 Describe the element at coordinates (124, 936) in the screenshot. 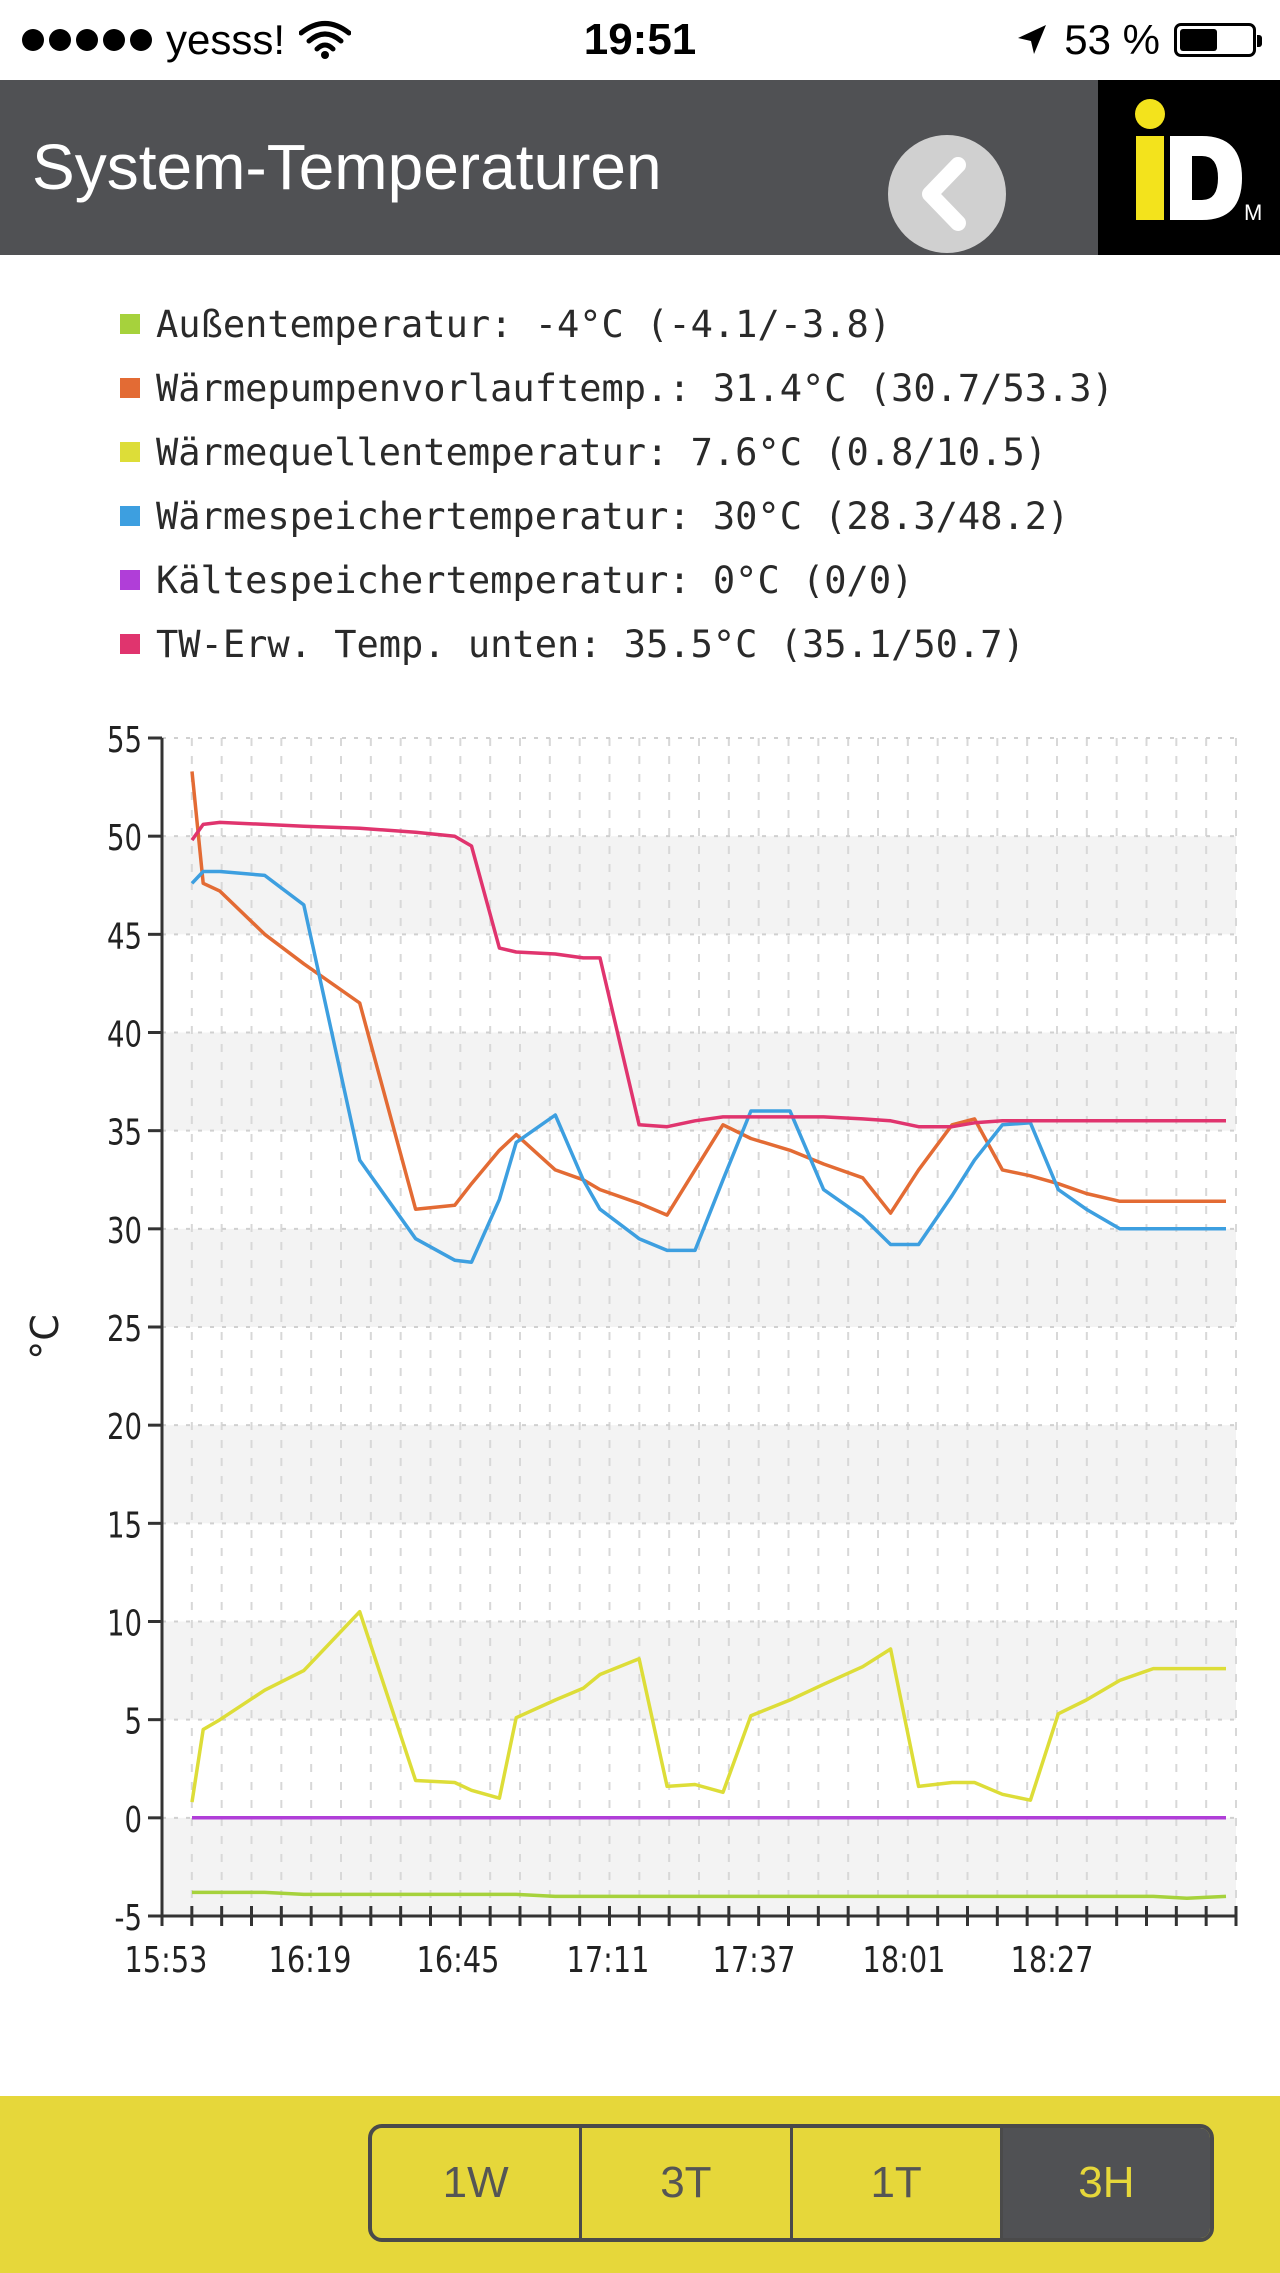

I see `y-tick-label: 45` at that location.